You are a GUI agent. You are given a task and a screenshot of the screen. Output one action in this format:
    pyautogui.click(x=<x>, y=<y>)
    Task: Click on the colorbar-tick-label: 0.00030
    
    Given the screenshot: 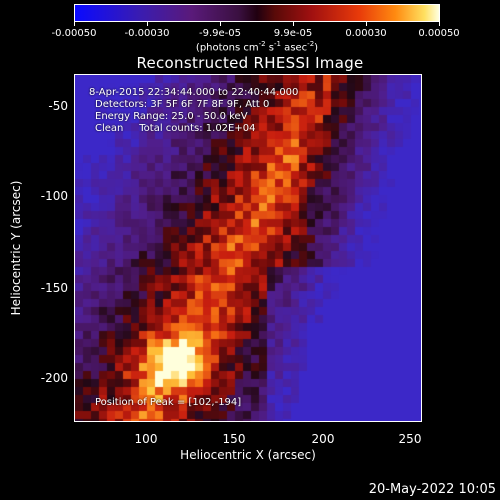 What is the action you would take?
    pyautogui.click(x=366, y=33)
    